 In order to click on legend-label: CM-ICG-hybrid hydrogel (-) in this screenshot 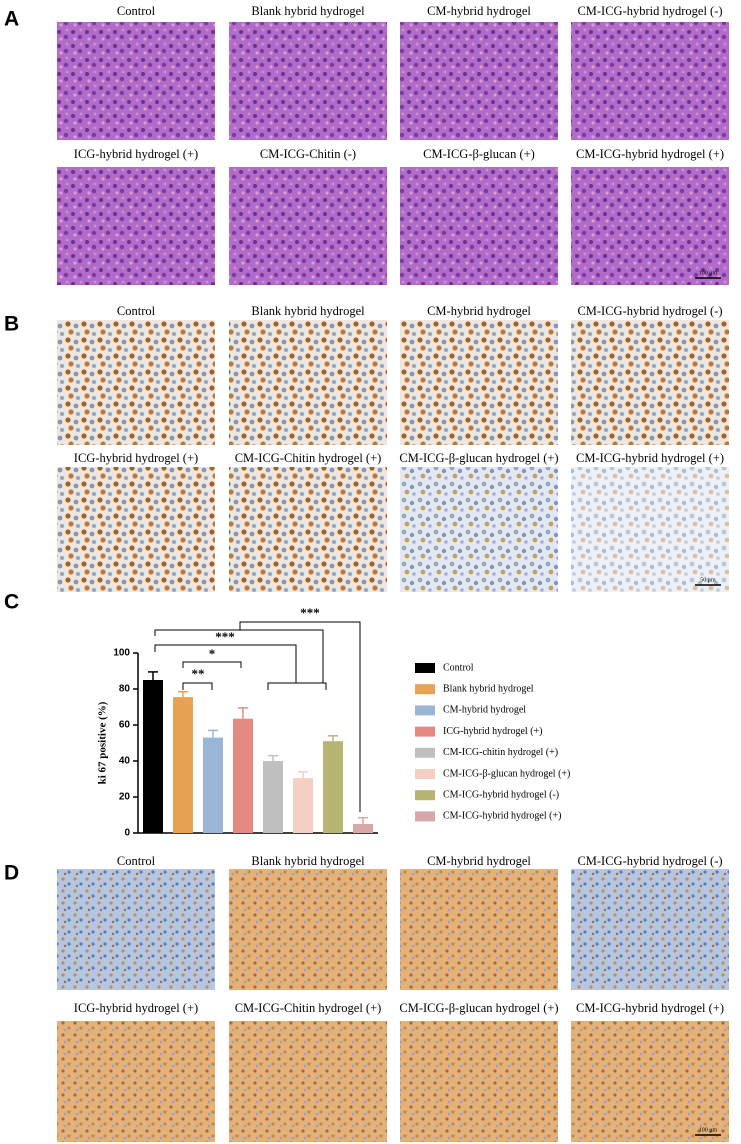, I will do `click(501, 794)`.